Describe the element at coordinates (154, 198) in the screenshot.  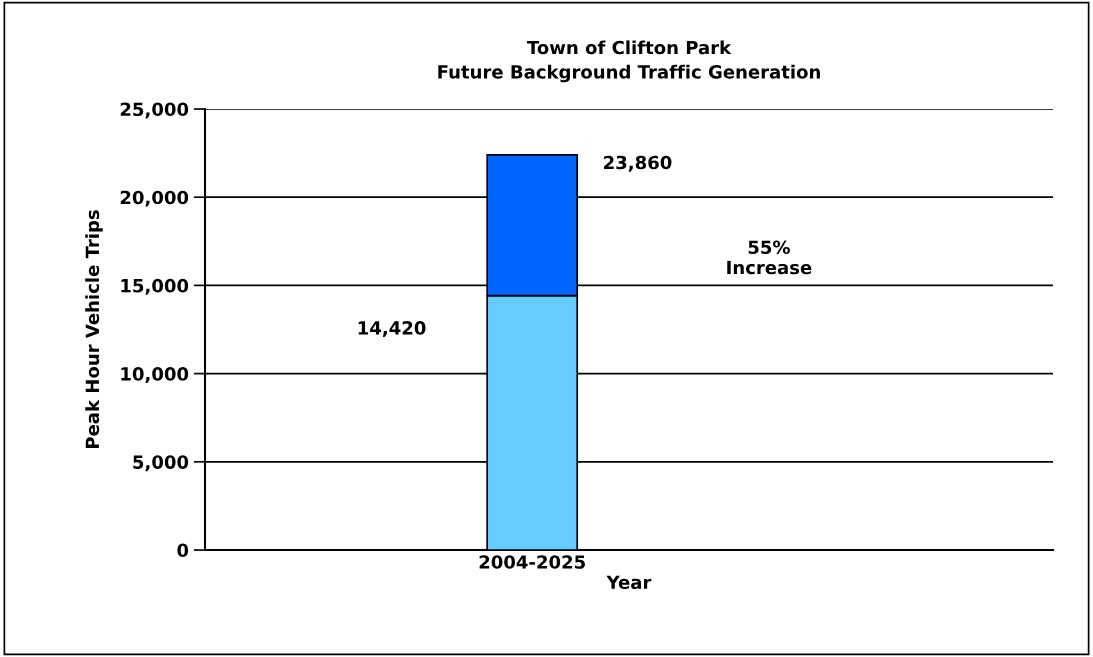
I see `y-tick-label: 20,000` at that location.